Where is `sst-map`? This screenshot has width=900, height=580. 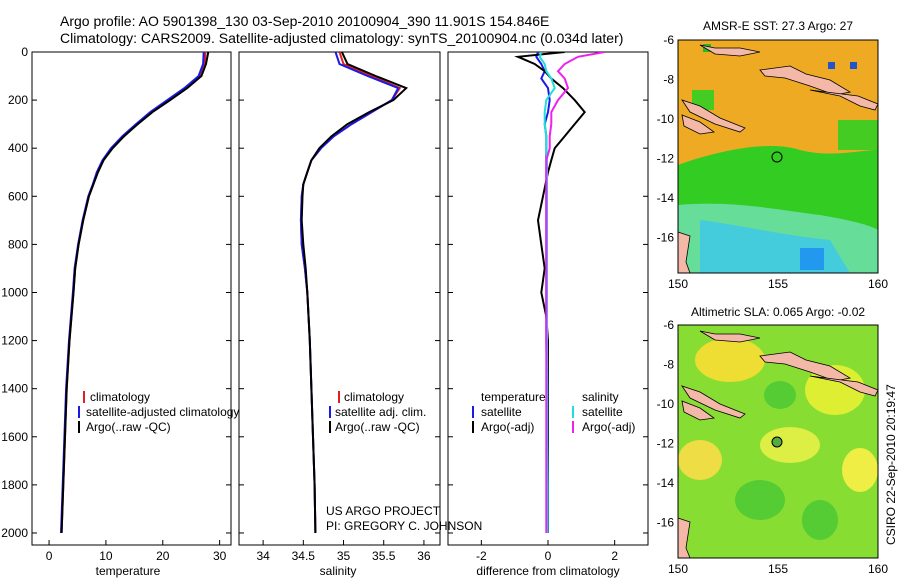 sst-map is located at coordinates (778, 156).